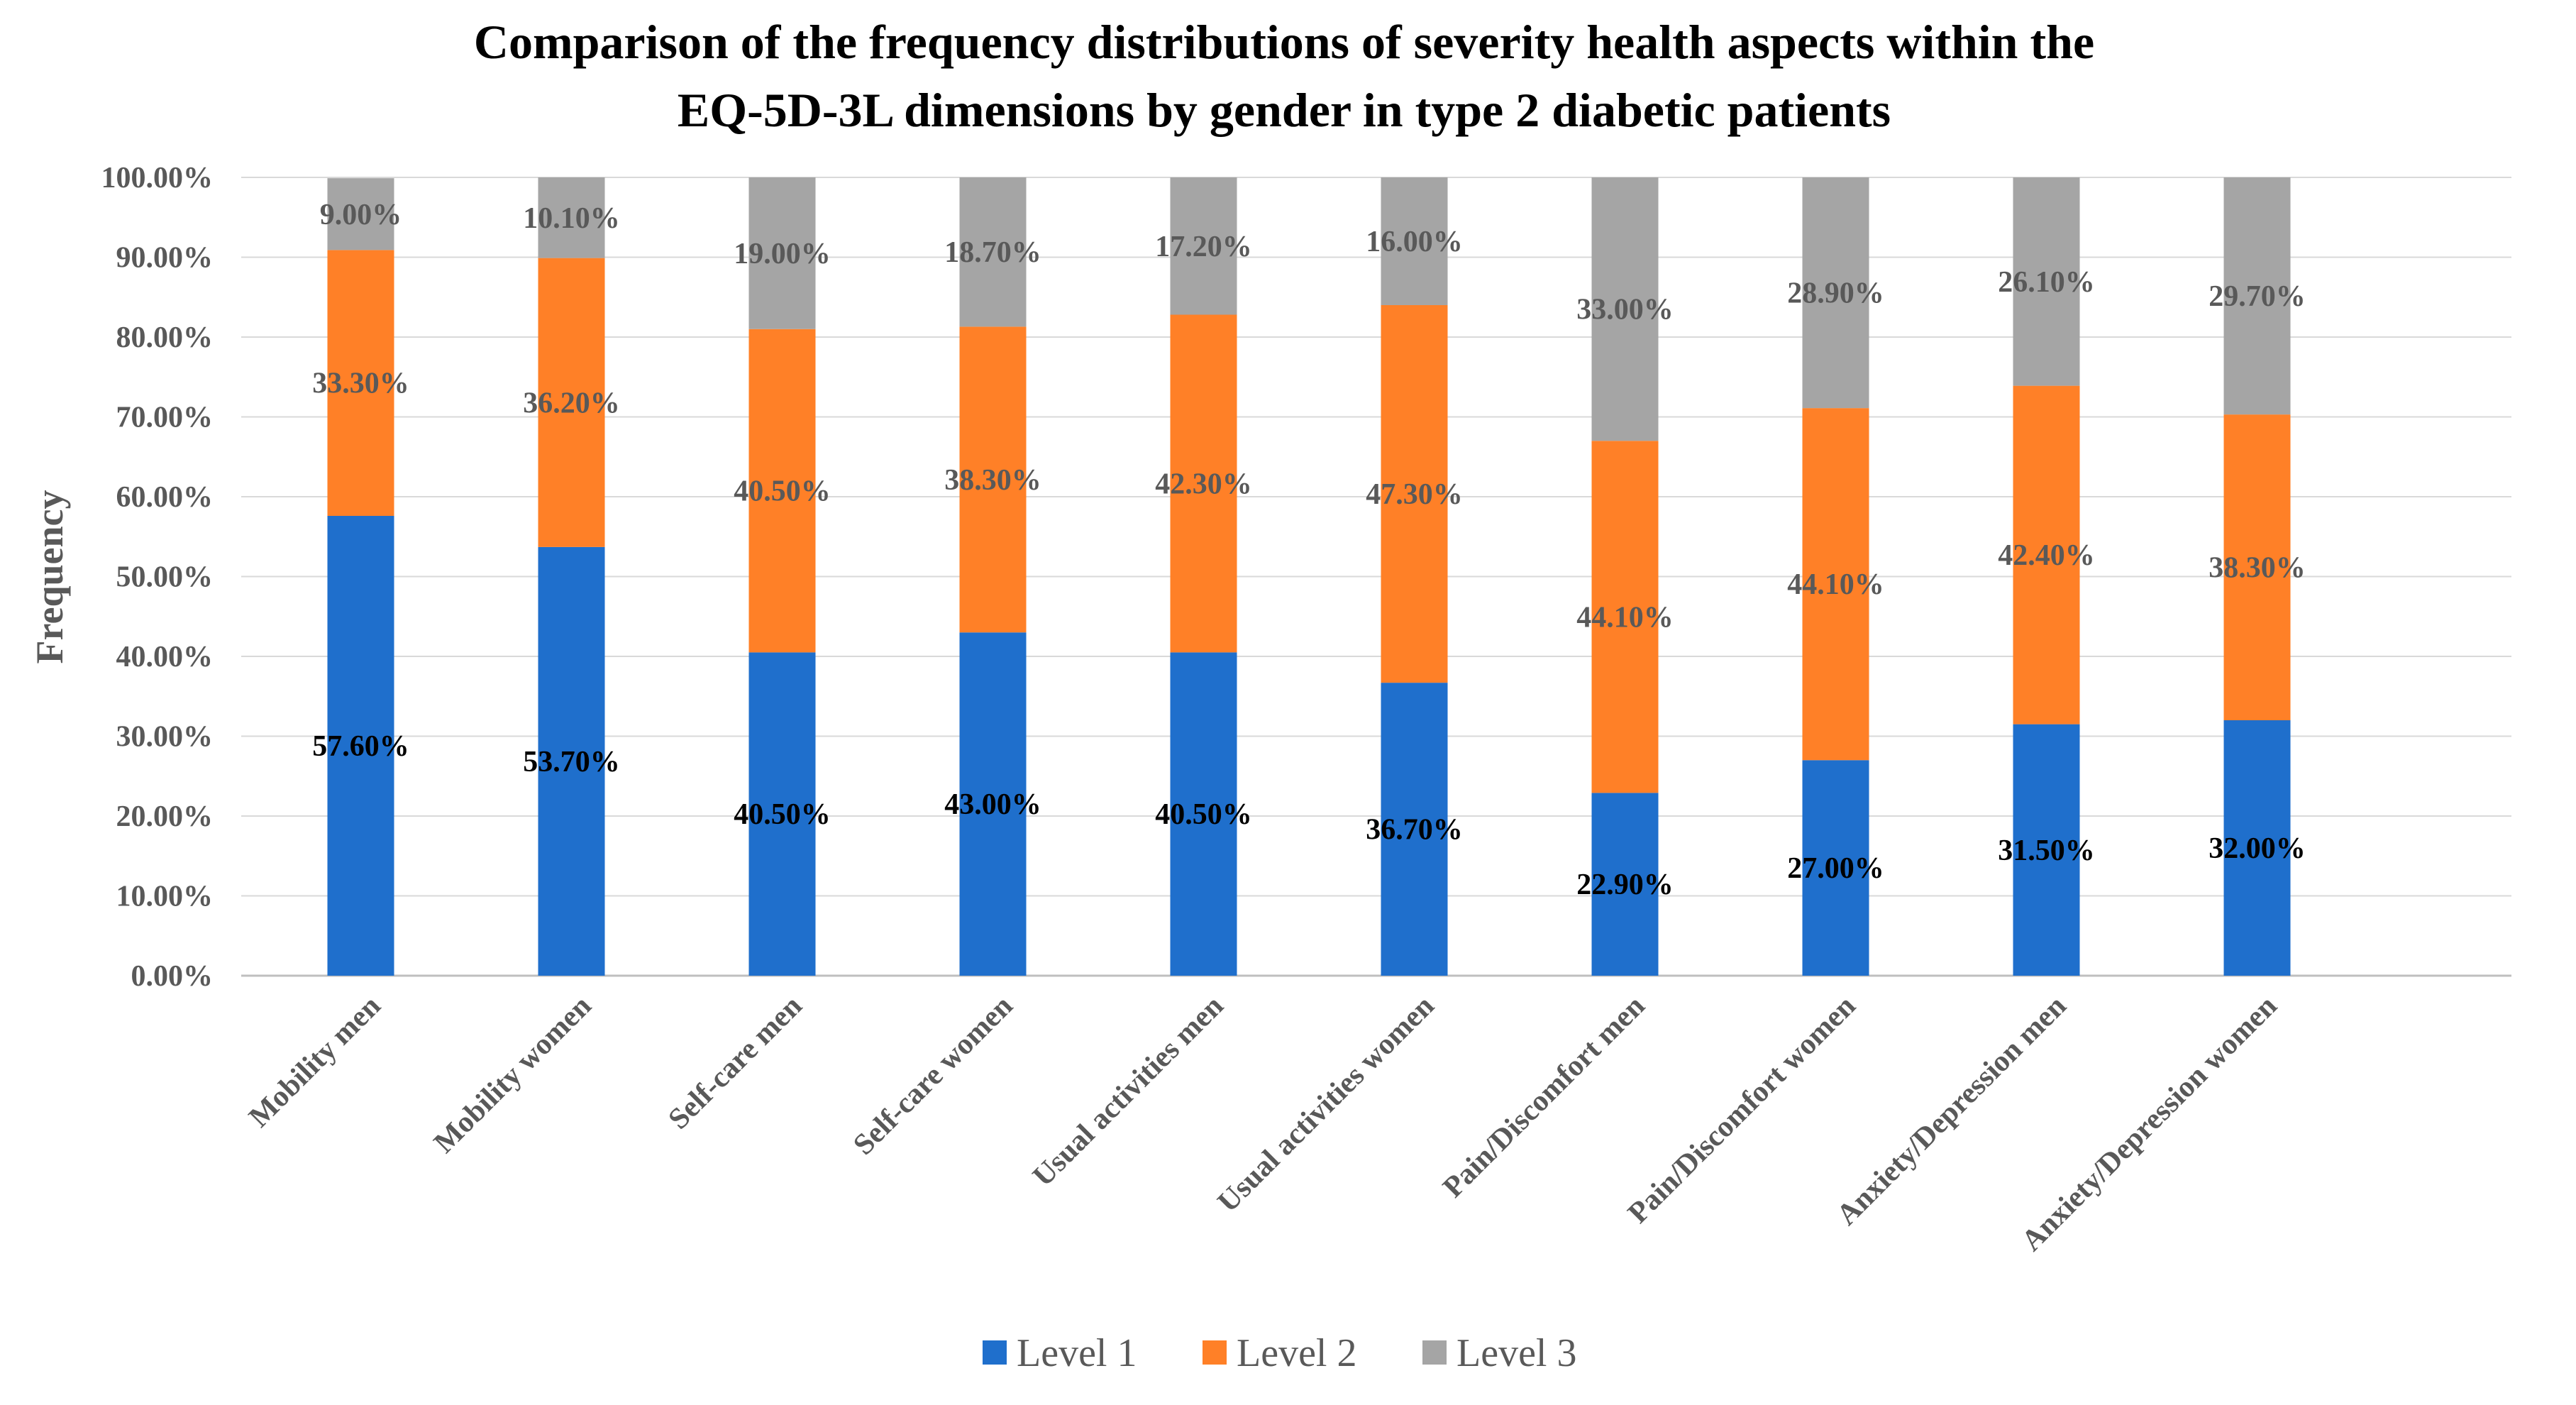 This screenshot has height=1405, width=2576. What do you see at coordinates (165, 497) in the screenshot?
I see `y-tick-label: 60.00%` at bounding box center [165, 497].